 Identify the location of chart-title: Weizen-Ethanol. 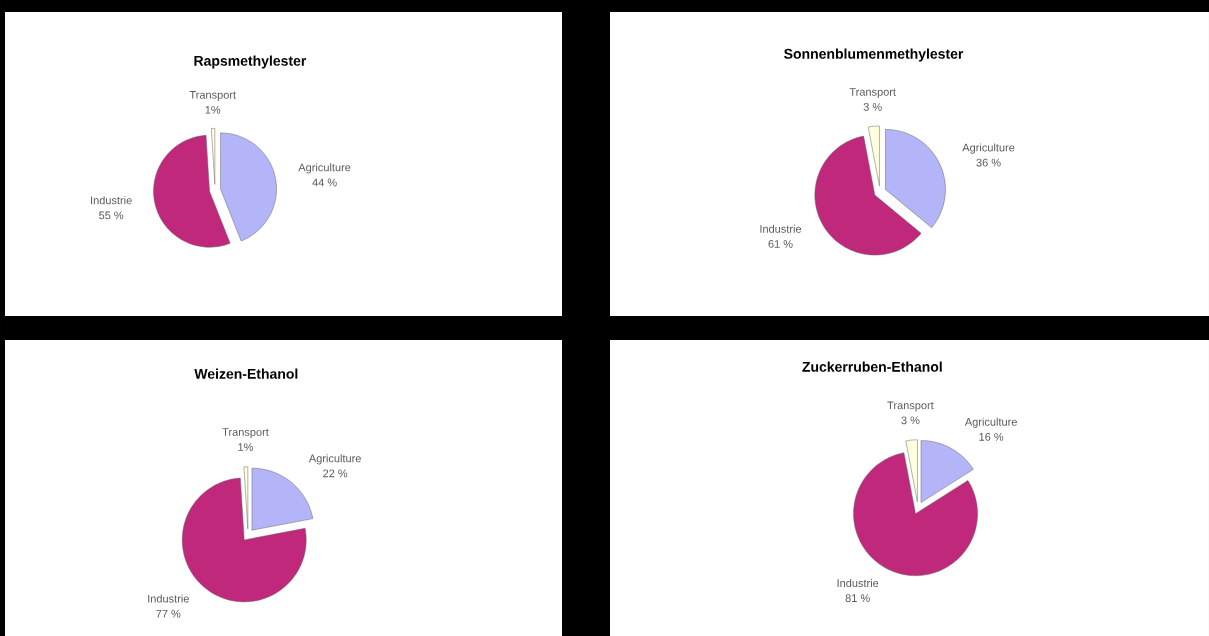
(246, 373).